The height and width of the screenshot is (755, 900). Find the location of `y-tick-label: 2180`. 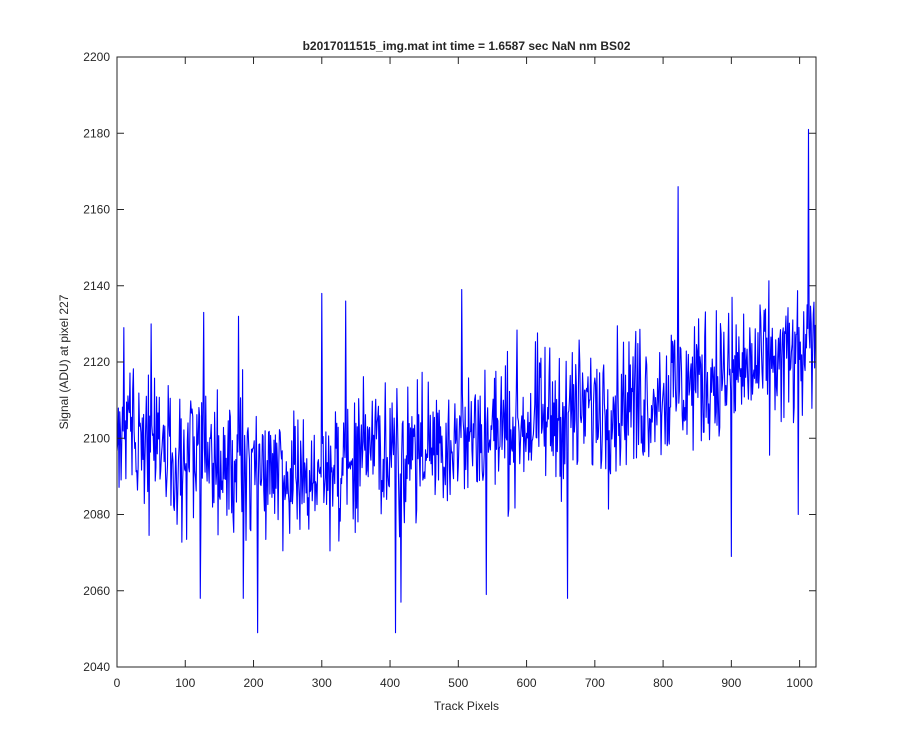

y-tick-label: 2180 is located at coordinates (96, 133).